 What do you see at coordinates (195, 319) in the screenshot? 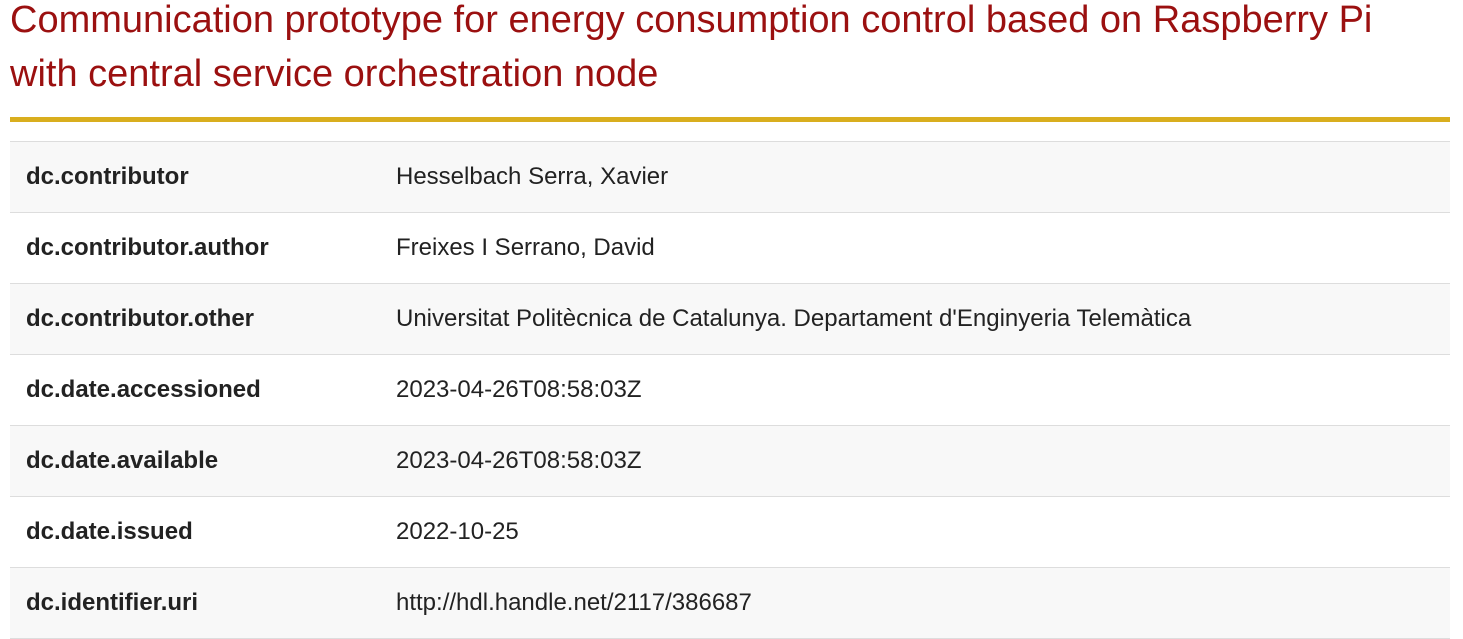
I see `metadata-field-label: dc.contributor.other` at bounding box center [195, 319].